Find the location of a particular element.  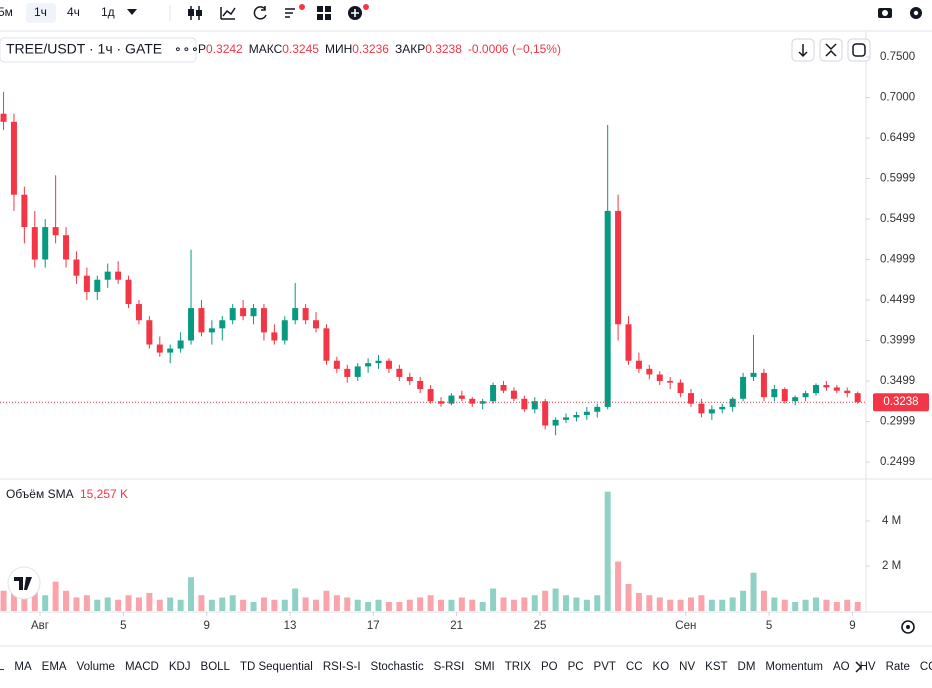

indicator-button: PC is located at coordinates (576, 667).